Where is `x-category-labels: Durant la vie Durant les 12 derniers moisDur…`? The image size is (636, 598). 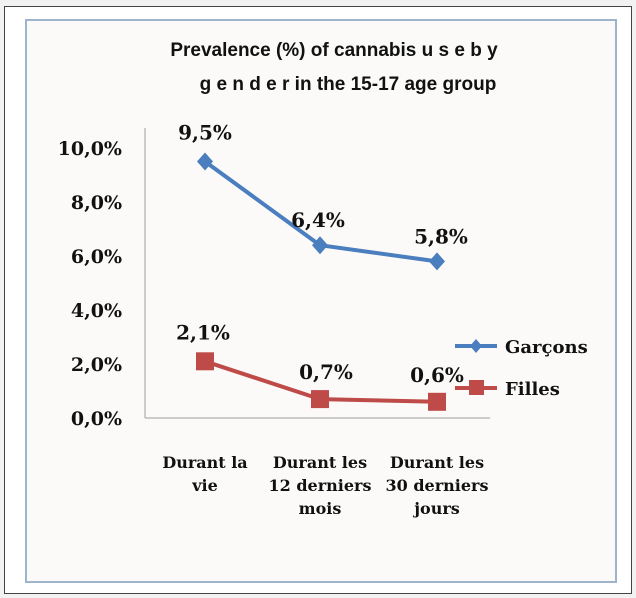
x-category-labels: Durant la vie Durant les 12 derniers moisDur… is located at coordinates (325, 485).